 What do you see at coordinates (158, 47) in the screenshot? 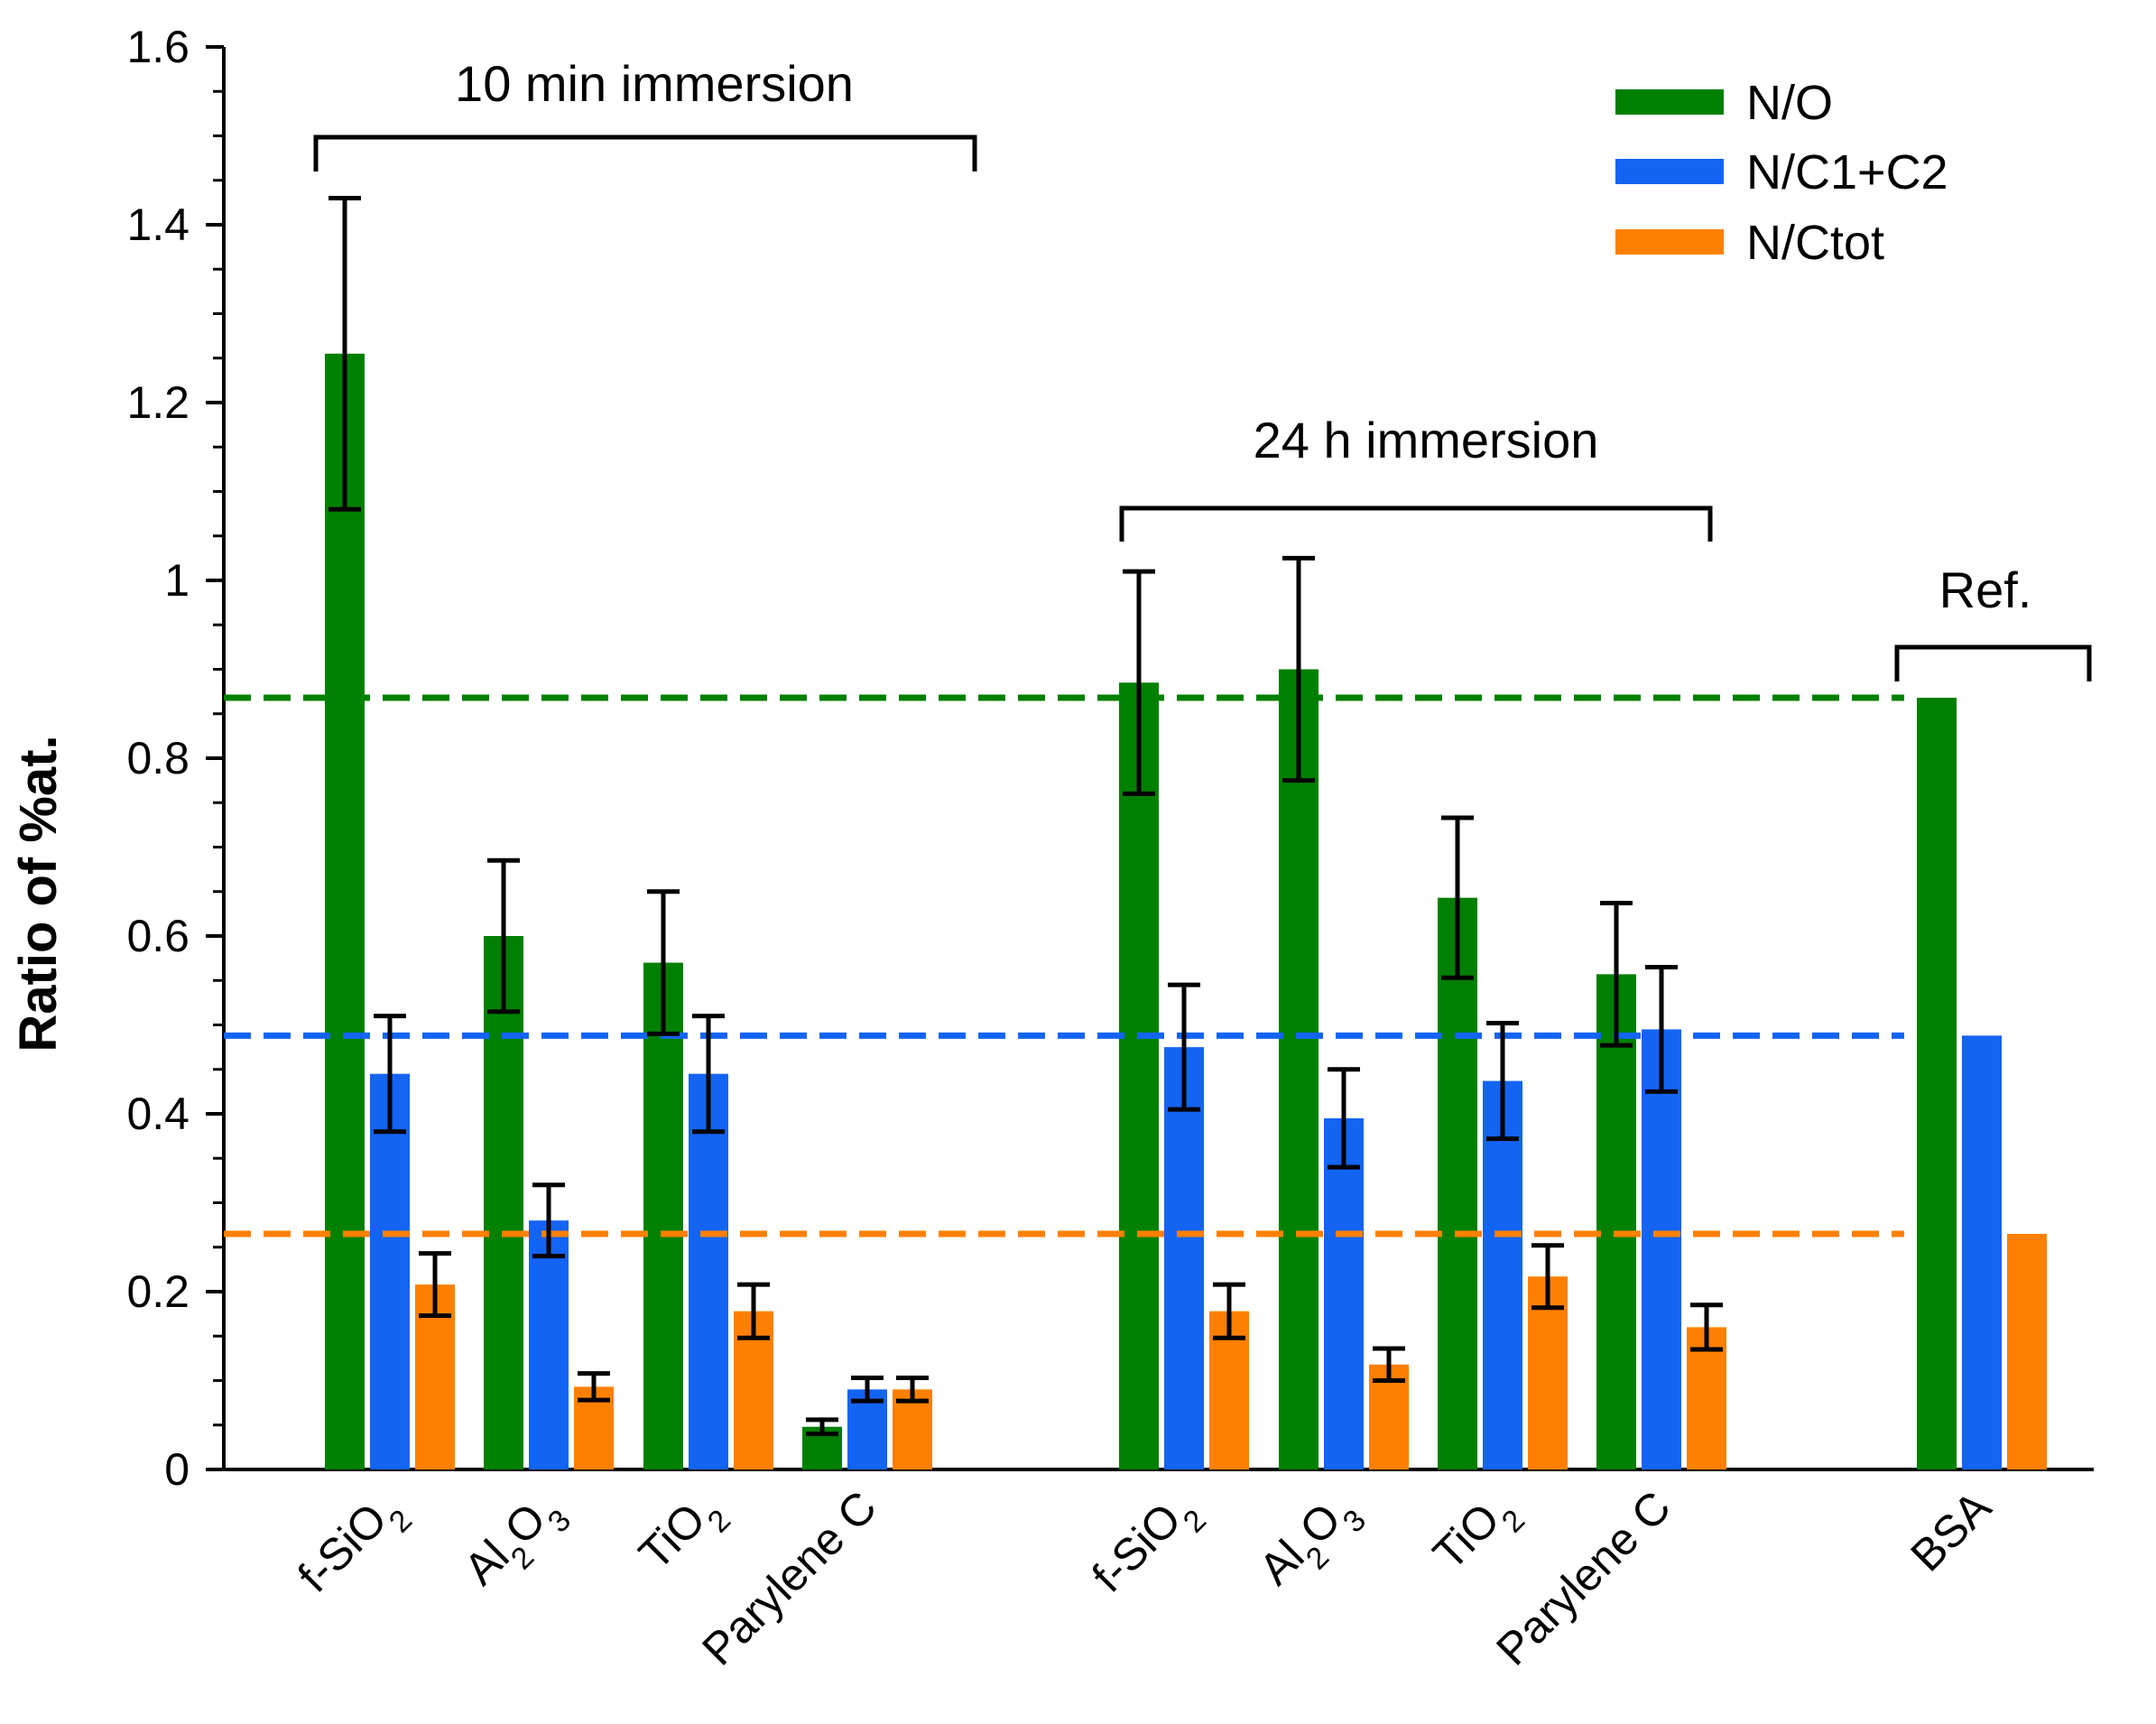
I see `y-tick-label: 1.6` at bounding box center [158, 47].